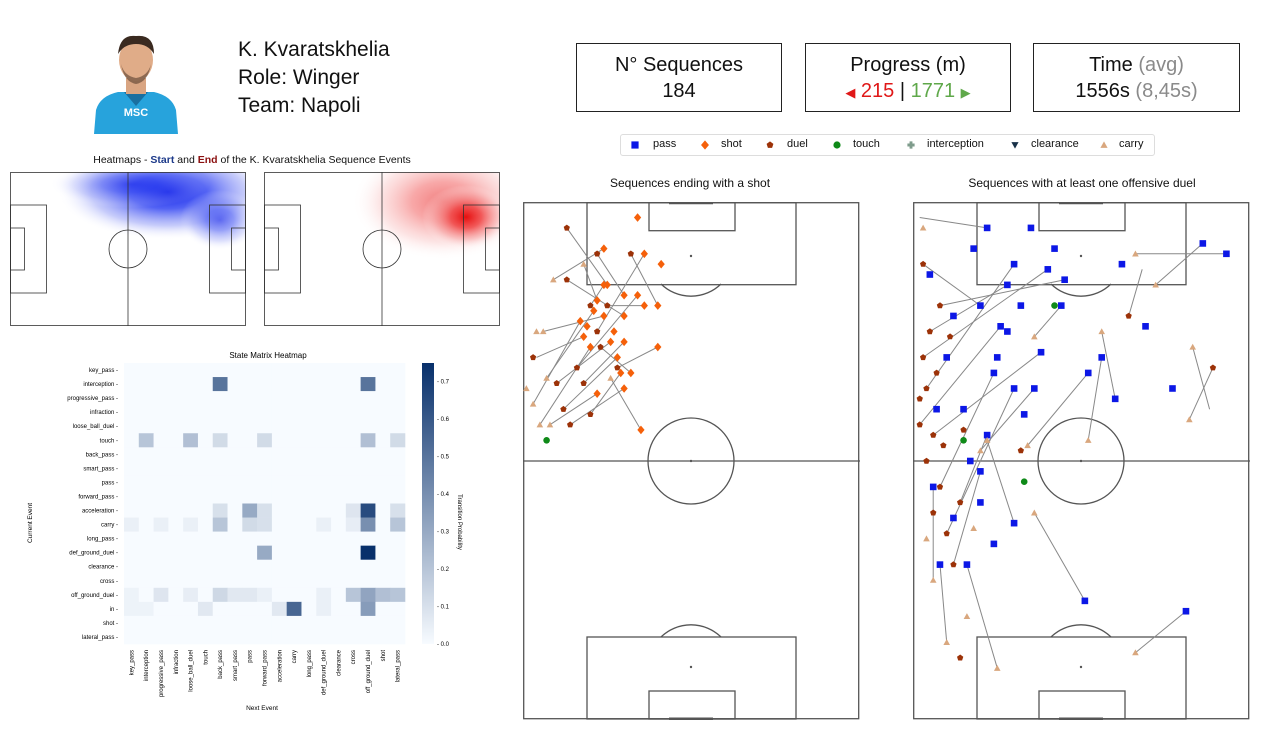 The width and height of the screenshot is (1263, 733). Describe the element at coordinates (262, 708) in the screenshot. I see `matrix-xlabel: Next Event` at that location.